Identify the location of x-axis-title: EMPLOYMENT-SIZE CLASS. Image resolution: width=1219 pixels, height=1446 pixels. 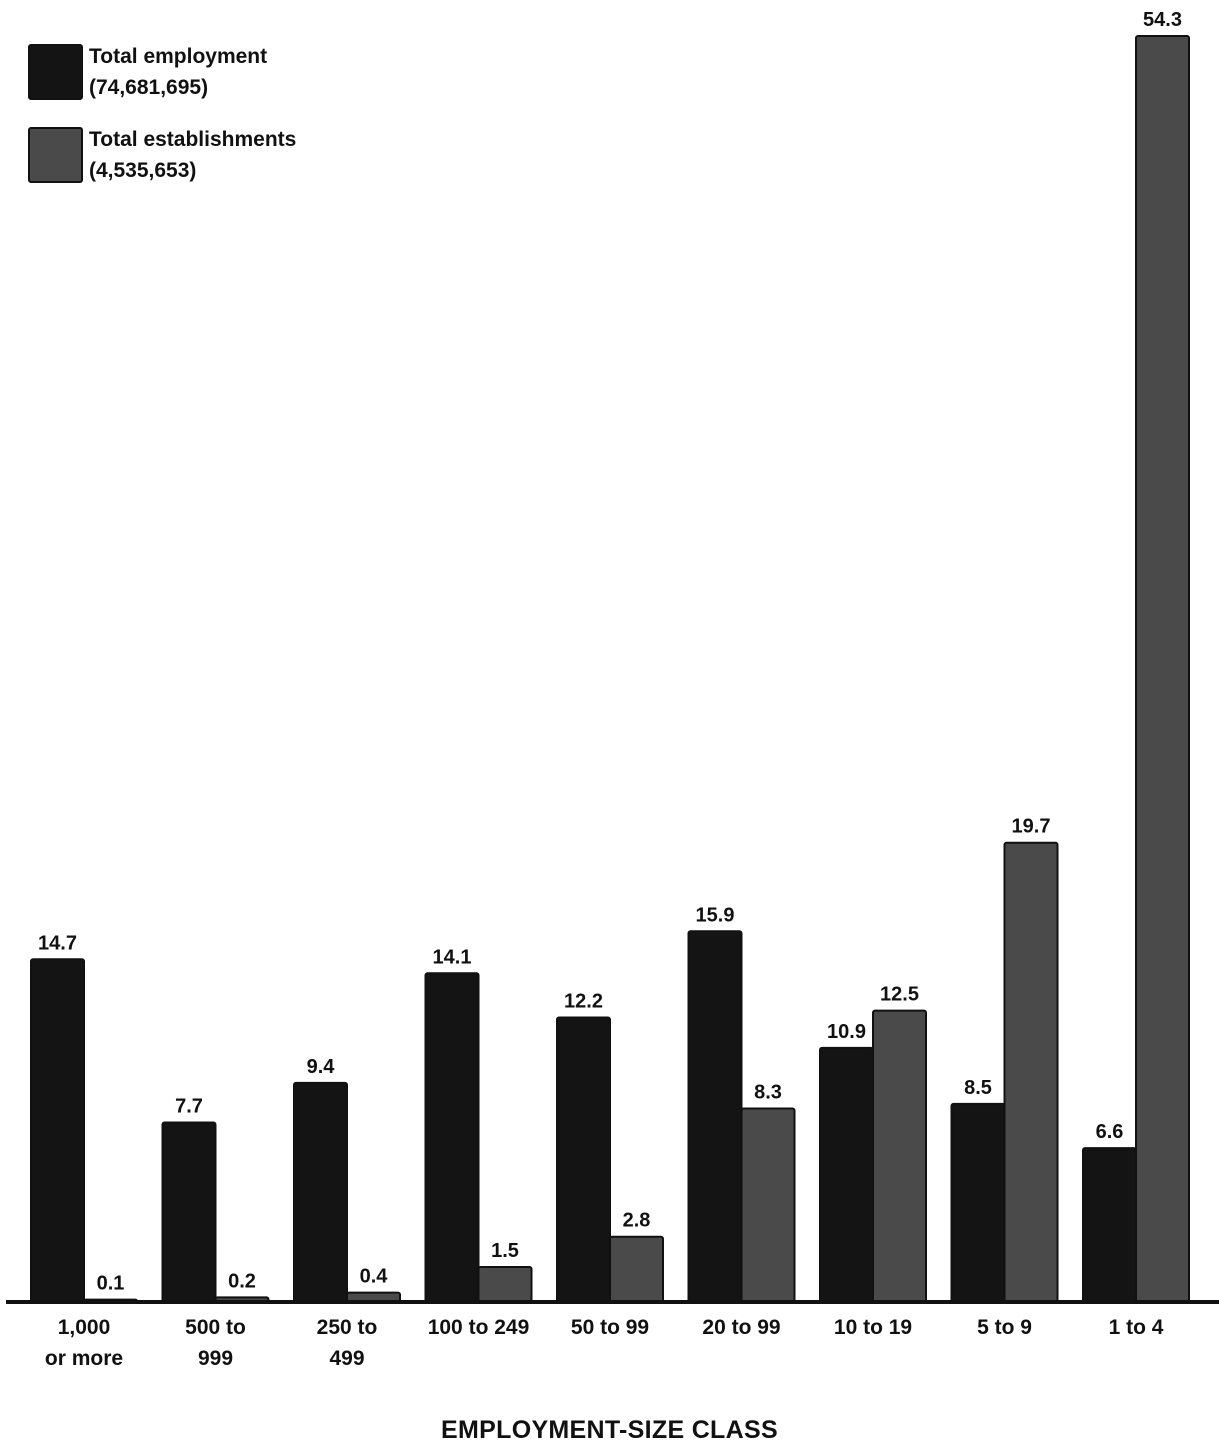
(609, 1430).